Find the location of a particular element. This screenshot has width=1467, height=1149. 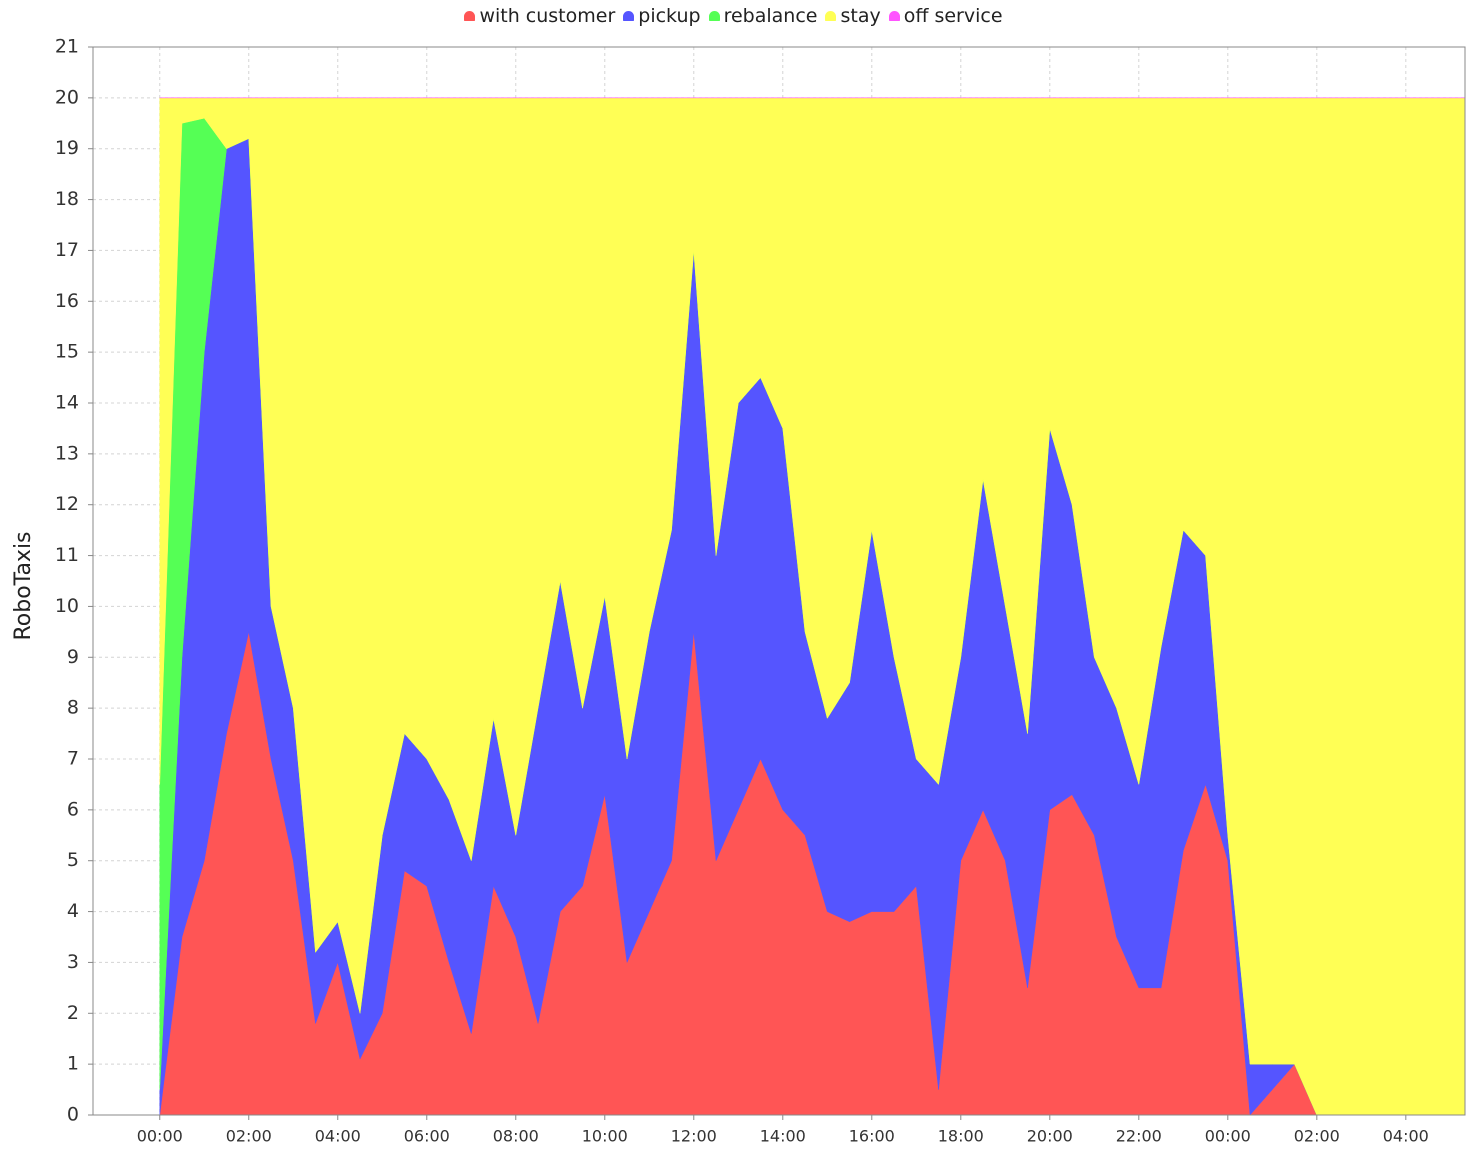

legend-item: stay is located at coordinates (853, 16).